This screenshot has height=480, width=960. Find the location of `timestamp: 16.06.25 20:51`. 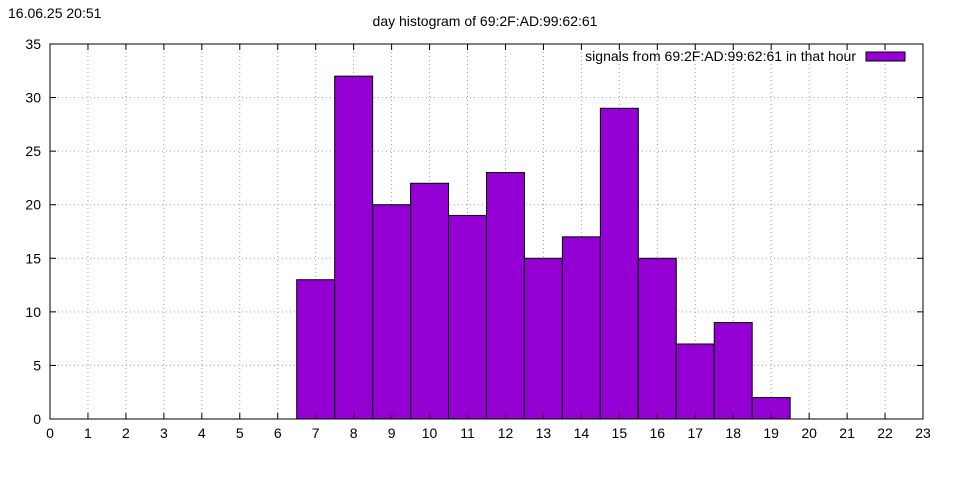

timestamp: 16.06.25 20:51 is located at coordinates (55, 13).